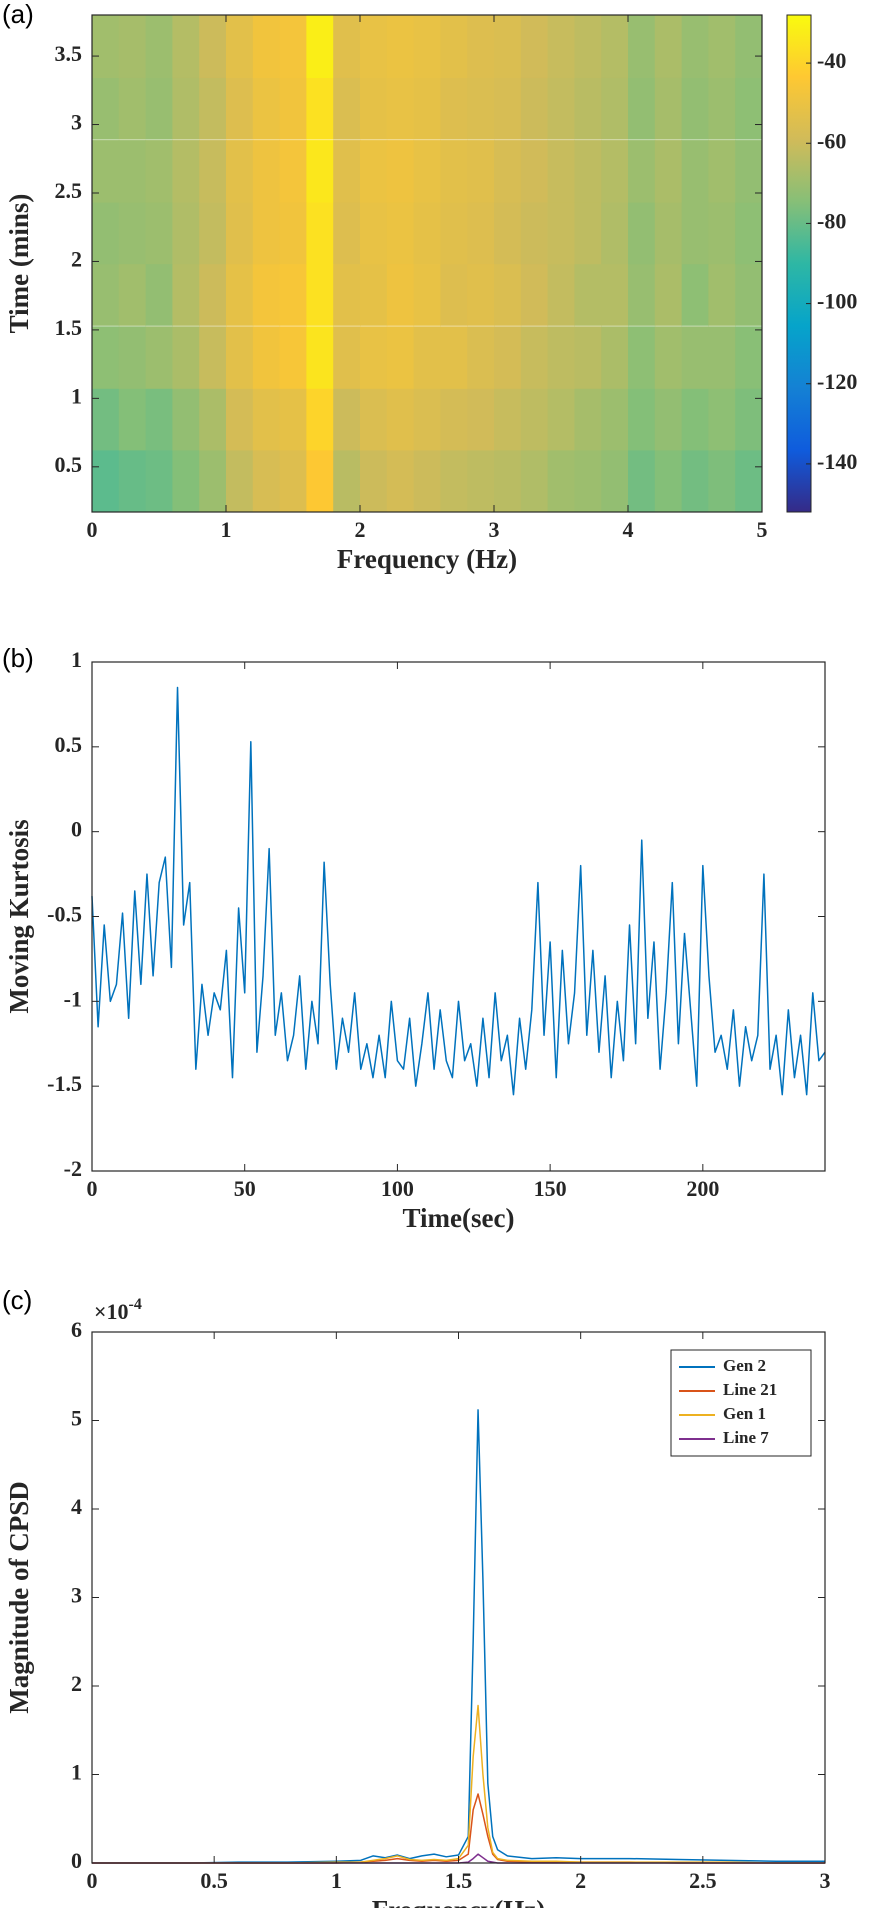 The width and height of the screenshot is (874, 1908). What do you see at coordinates (69, 327) in the screenshot?
I see `y-tick-label: 1.5` at bounding box center [69, 327].